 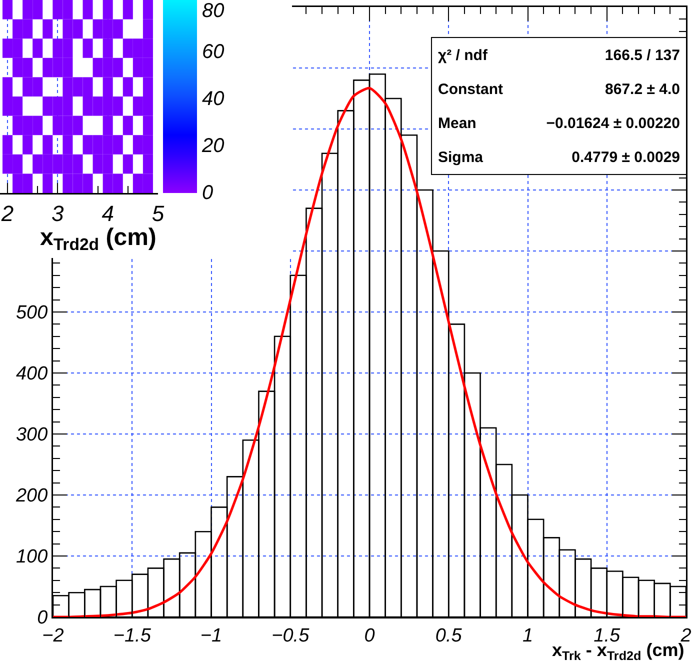 What do you see at coordinates (613, 123) in the screenshot?
I see `annotation: −0.01624 ± 0.00220` at bounding box center [613, 123].